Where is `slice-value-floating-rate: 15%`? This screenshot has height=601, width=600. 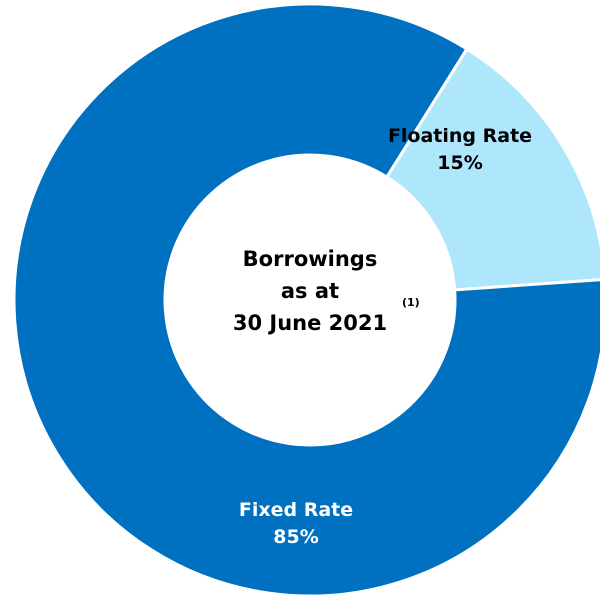 slice-value-floating-rate: 15% is located at coordinates (459, 163).